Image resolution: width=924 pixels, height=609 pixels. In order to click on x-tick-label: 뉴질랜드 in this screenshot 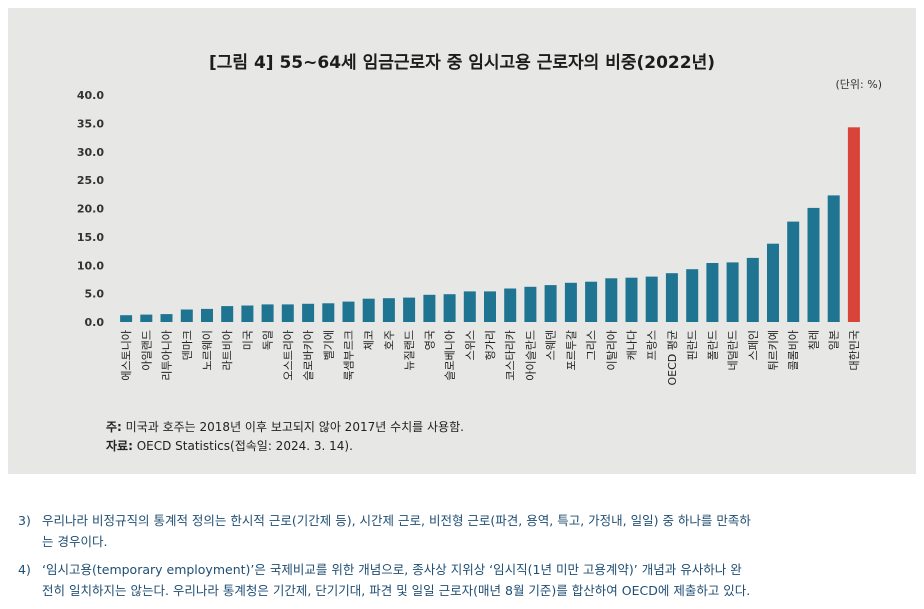, I will do `click(409, 350)`.